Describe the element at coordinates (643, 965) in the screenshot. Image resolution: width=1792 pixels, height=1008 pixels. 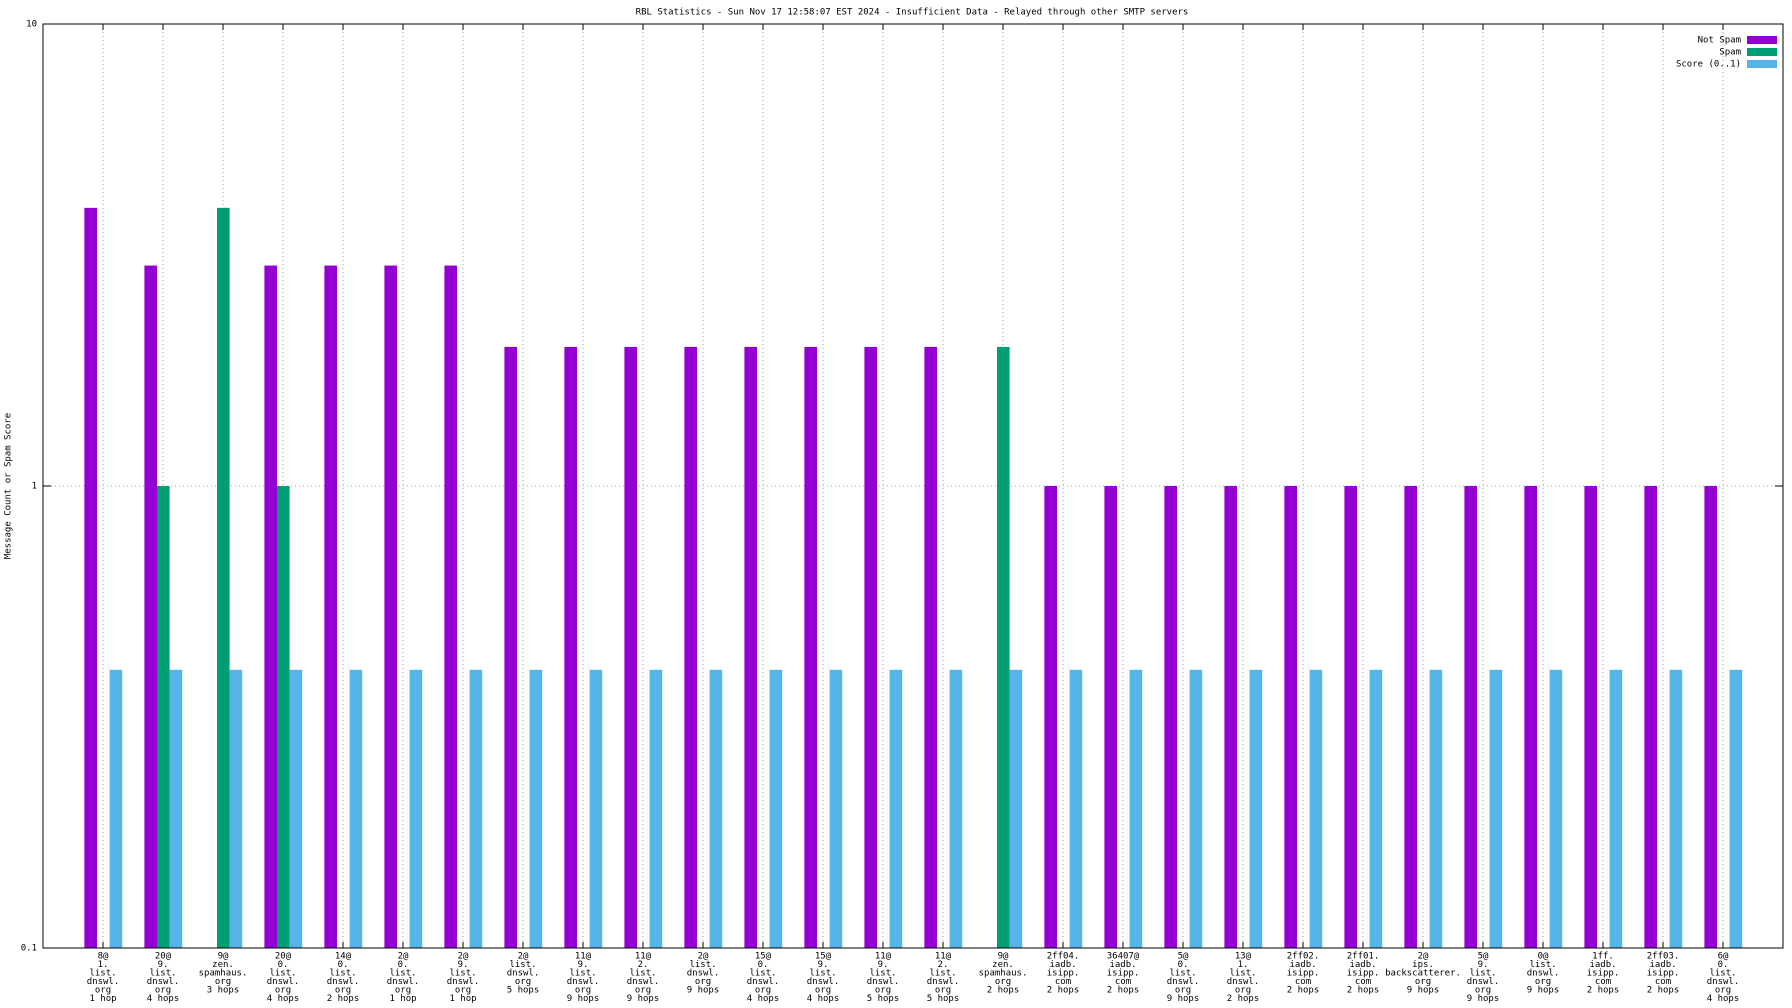
I see `x-tick-label: 2.` at that location.